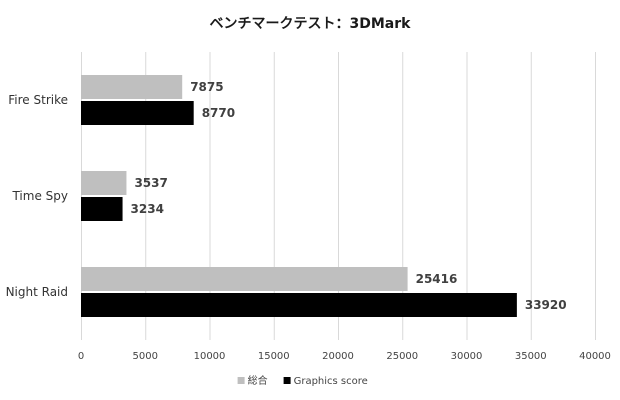 This screenshot has width=620, height=400. I want to click on x-tick-label: 0, so click(81, 356).